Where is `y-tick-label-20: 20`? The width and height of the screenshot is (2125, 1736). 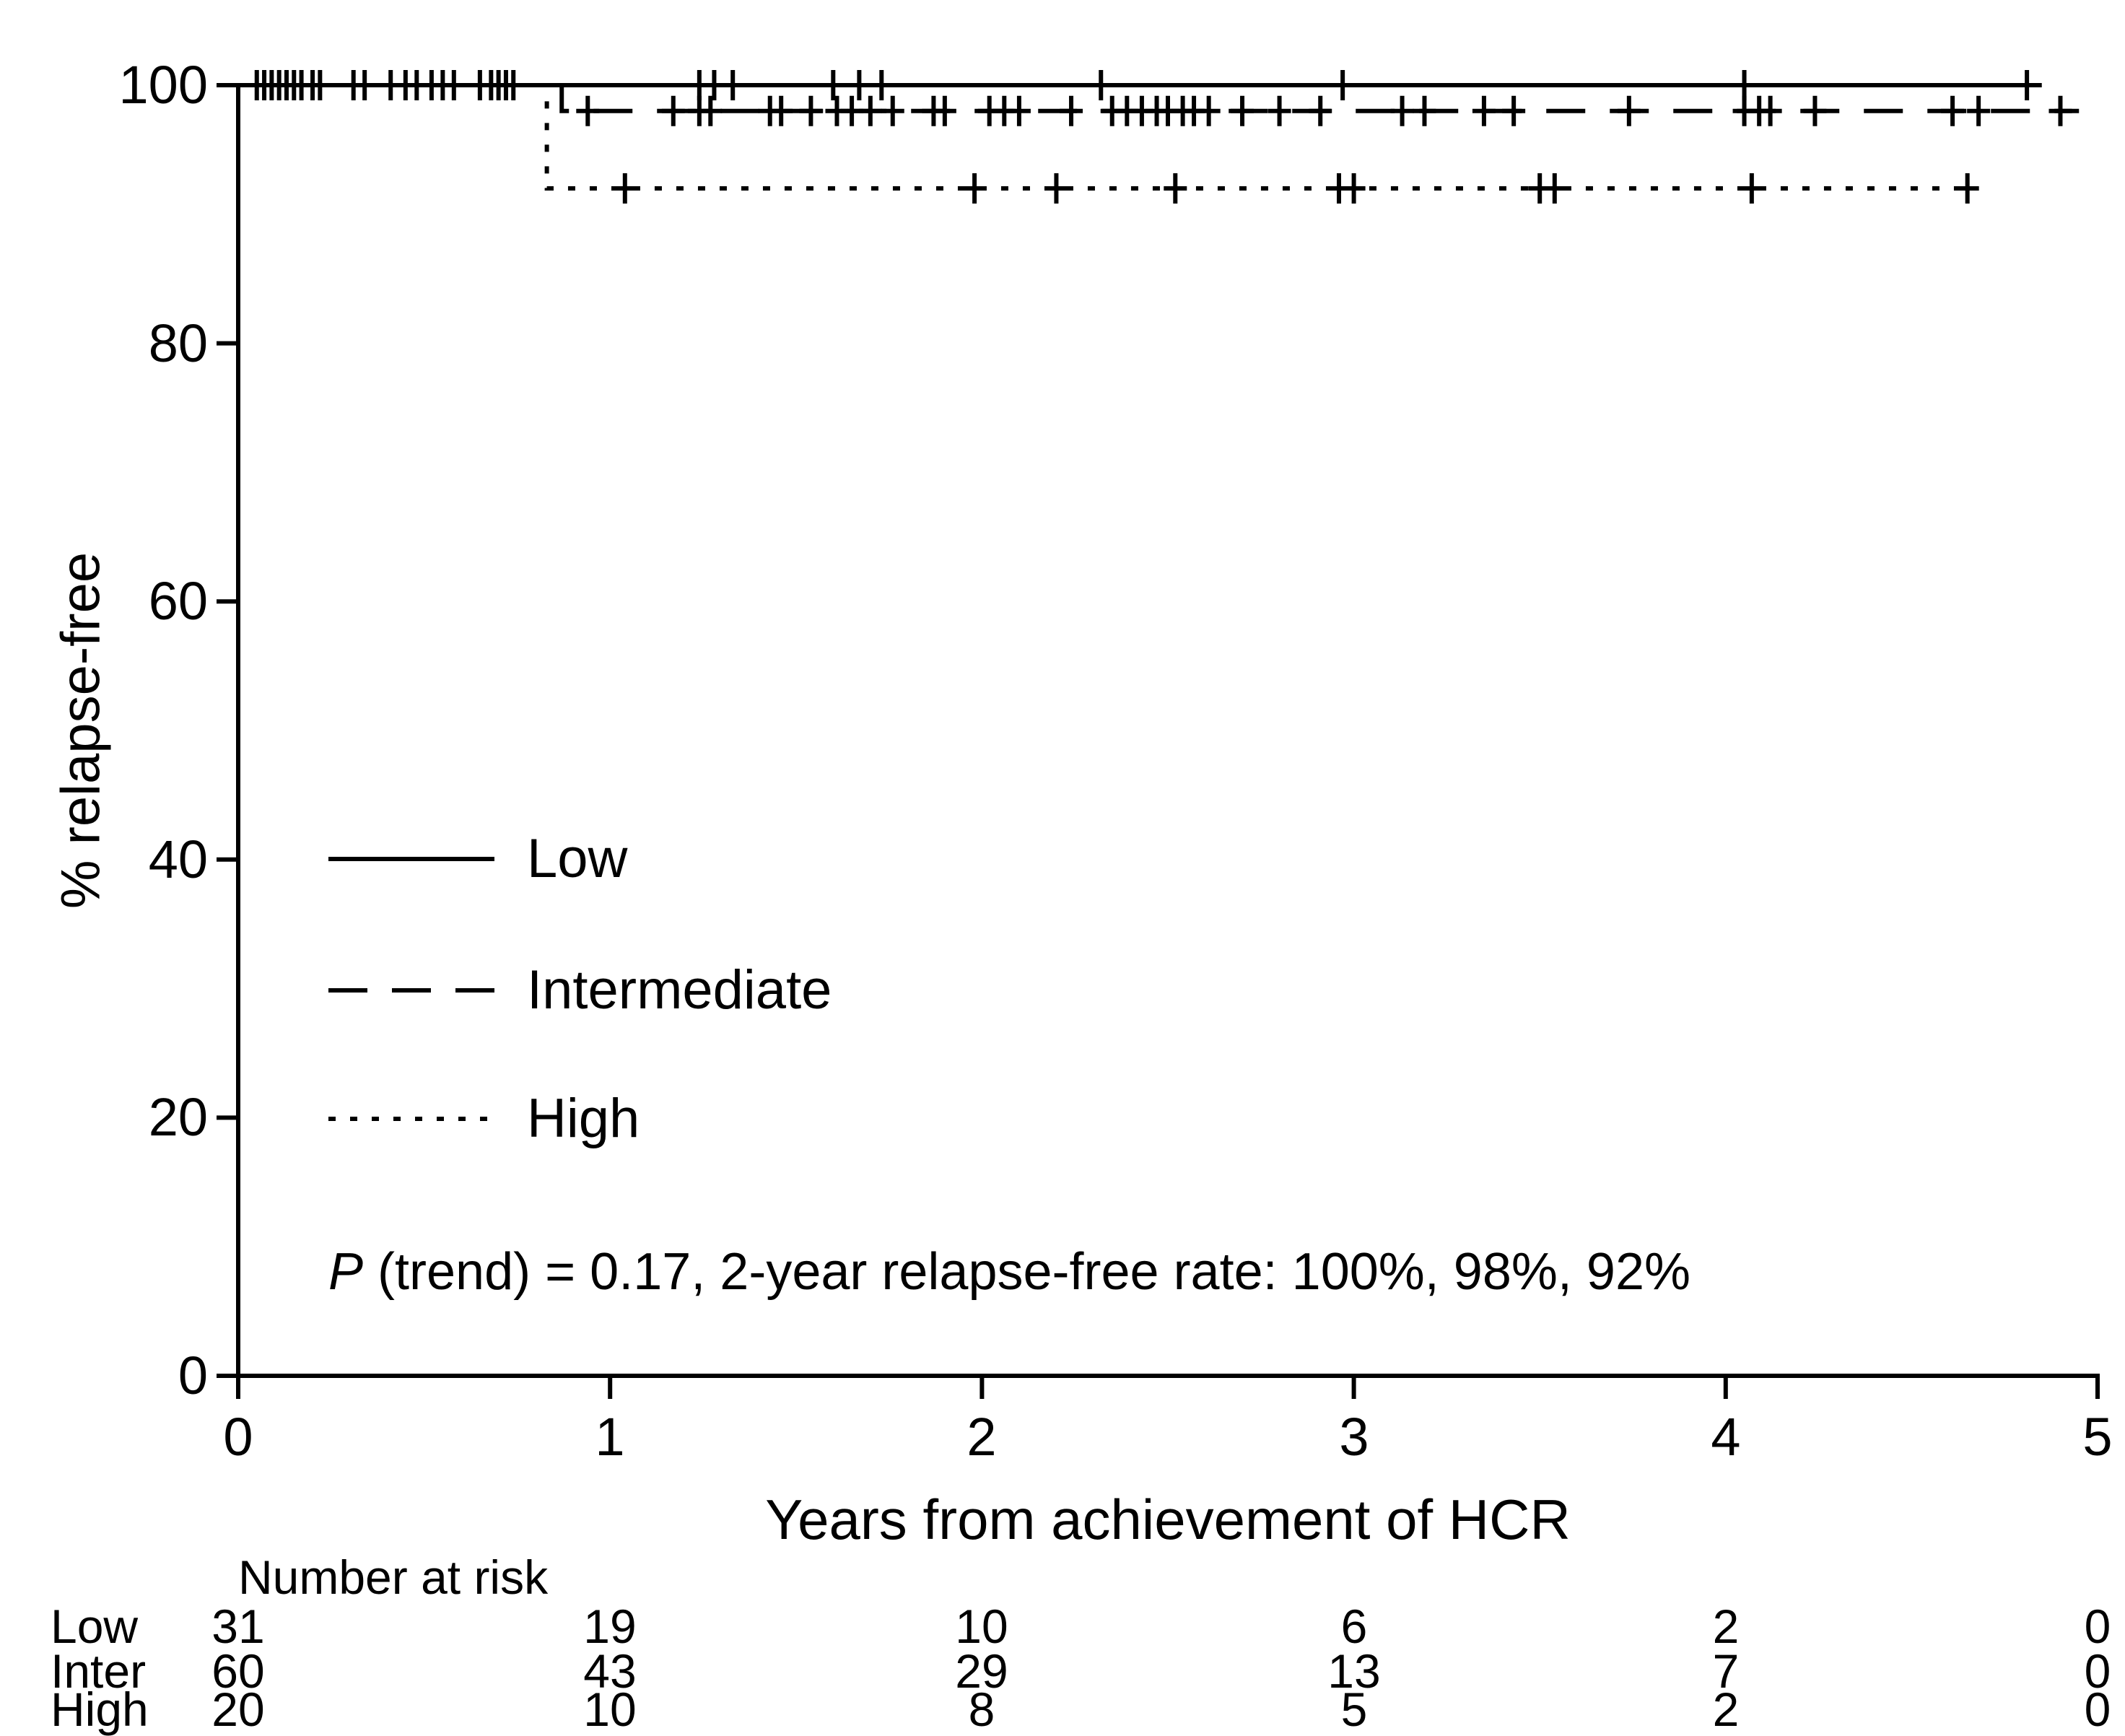
y-tick-label-20: 20 is located at coordinates (178, 1117).